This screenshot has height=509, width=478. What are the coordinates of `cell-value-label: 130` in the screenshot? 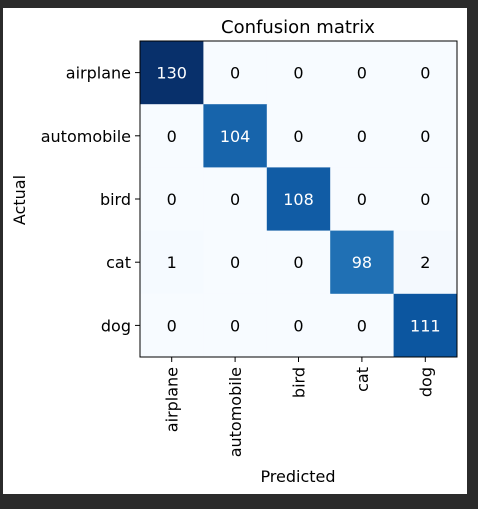 It's located at (171, 73).